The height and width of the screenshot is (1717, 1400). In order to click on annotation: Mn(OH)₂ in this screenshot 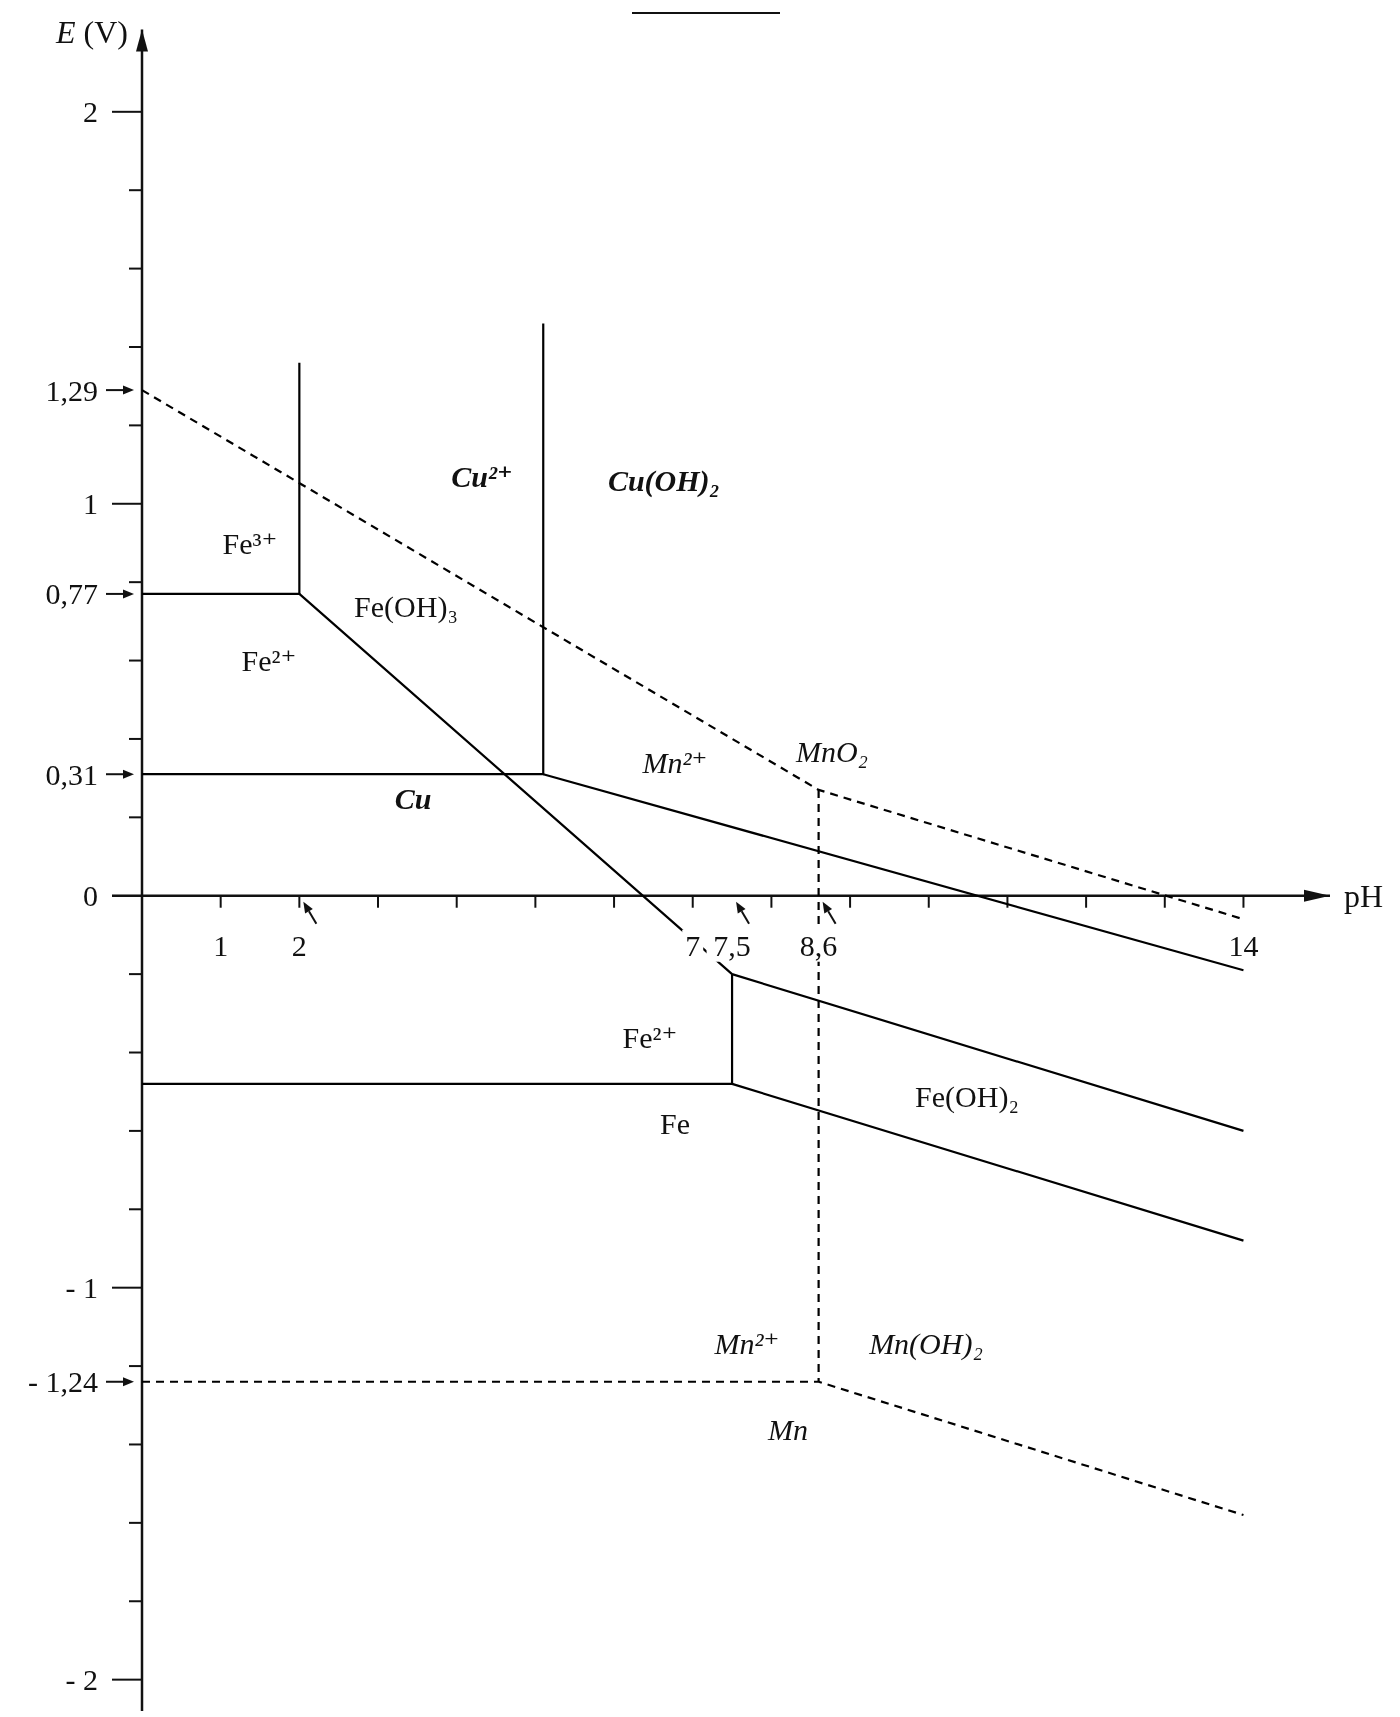, I will do `click(925, 1343)`.